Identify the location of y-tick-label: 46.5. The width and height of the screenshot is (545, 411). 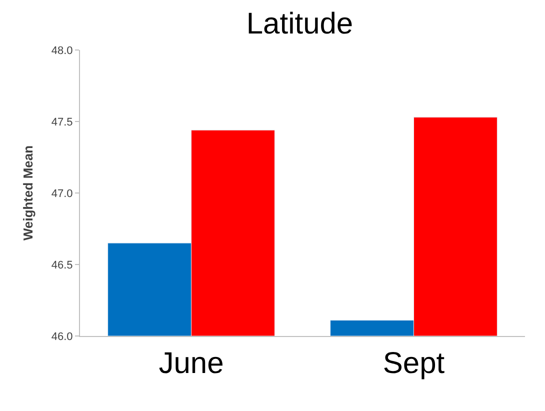
(62, 265).